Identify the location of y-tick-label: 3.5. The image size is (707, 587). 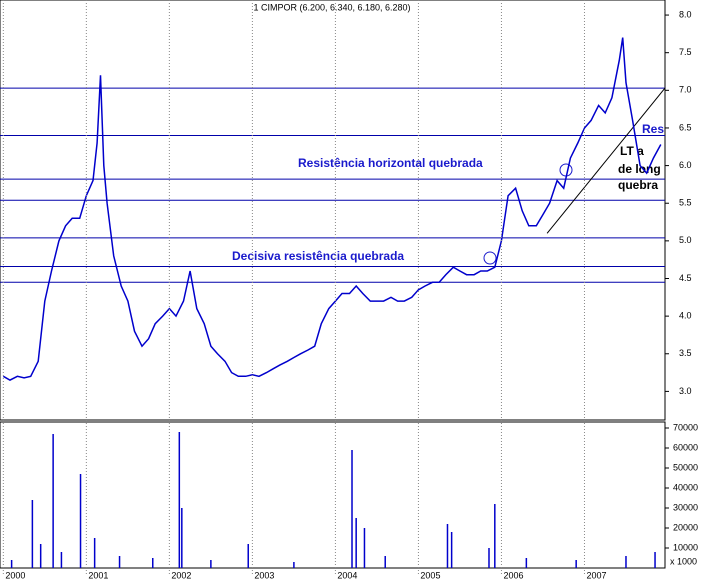
(685, 353).